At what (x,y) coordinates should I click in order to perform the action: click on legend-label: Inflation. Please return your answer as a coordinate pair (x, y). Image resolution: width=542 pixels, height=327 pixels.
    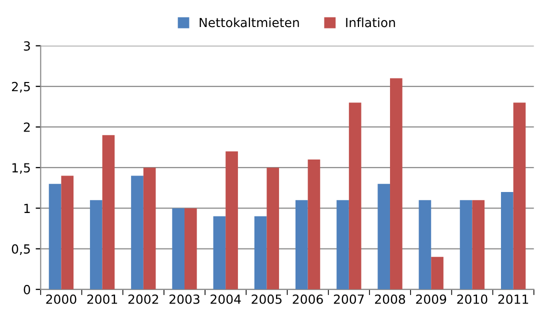
    Looking at the image, I should click on (370, 23).